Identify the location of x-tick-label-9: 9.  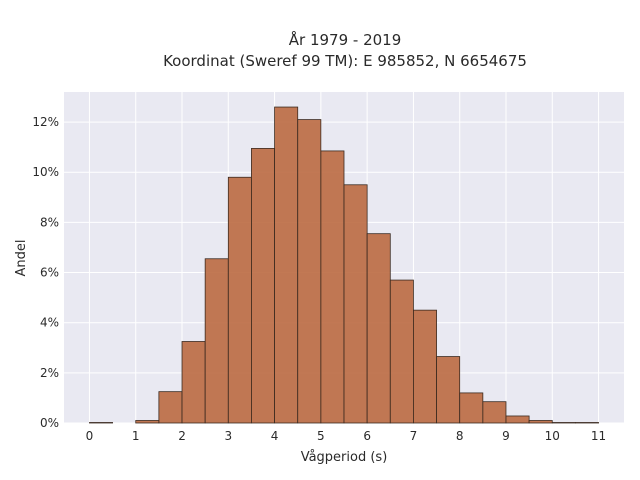
(506, 436).